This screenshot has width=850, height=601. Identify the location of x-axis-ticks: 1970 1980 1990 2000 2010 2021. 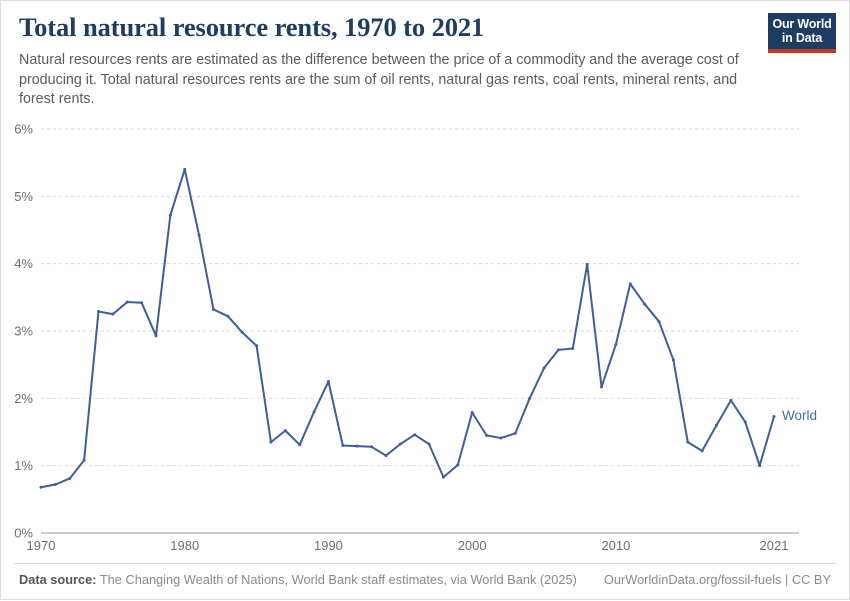
(408, 545).